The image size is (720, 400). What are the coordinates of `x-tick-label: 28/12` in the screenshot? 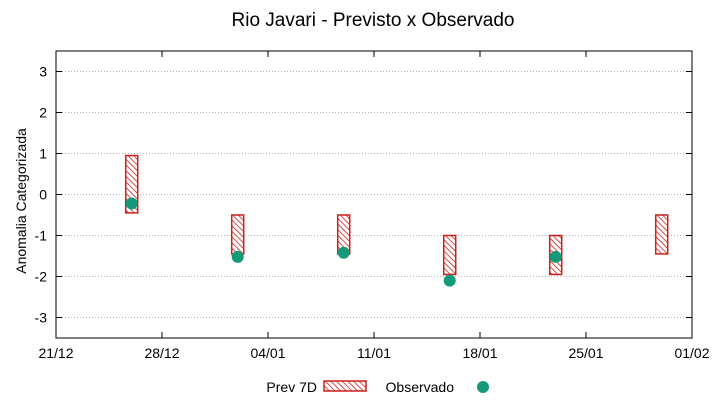 It's located at (161, 353).